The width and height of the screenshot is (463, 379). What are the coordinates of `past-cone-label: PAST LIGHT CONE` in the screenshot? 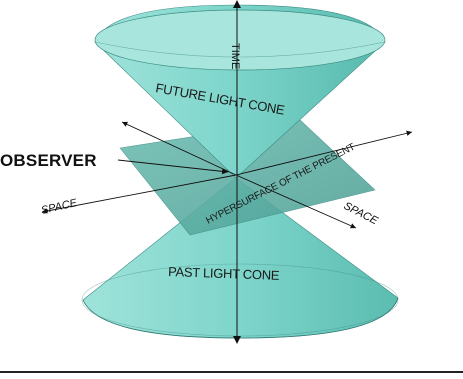 It's located at (224, 273).